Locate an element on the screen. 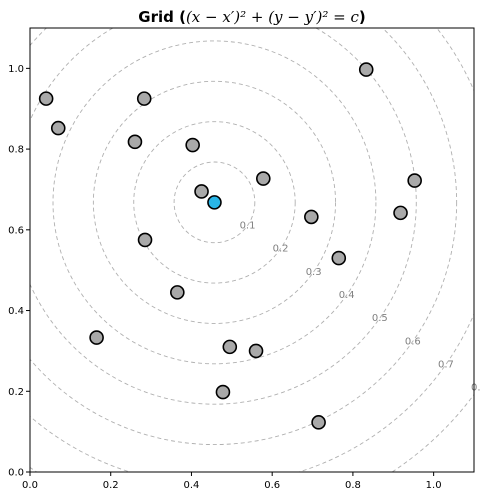 The image size is (480, 496). chart-title-math: (x − x′)² + (y − y′)² = c is located at coordinates (273, 17).